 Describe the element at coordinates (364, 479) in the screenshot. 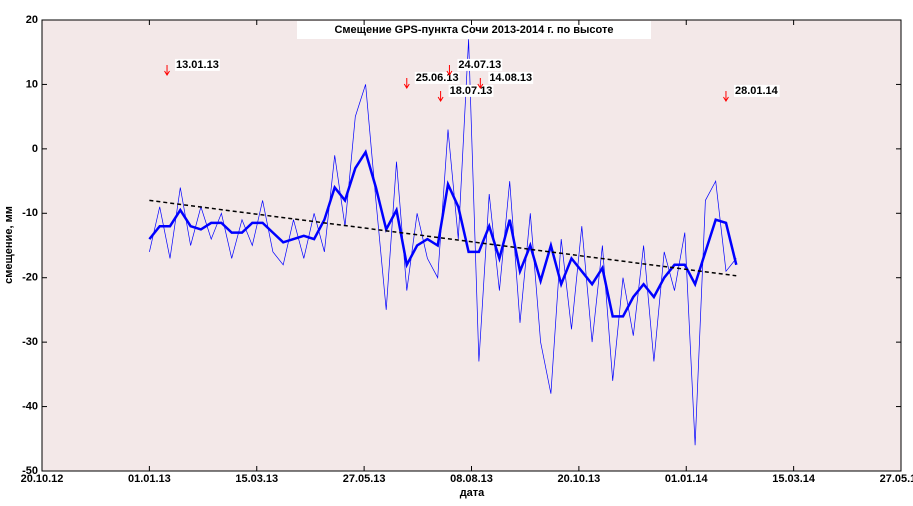

I see `x-tick-label: 27.05.13` at that location.